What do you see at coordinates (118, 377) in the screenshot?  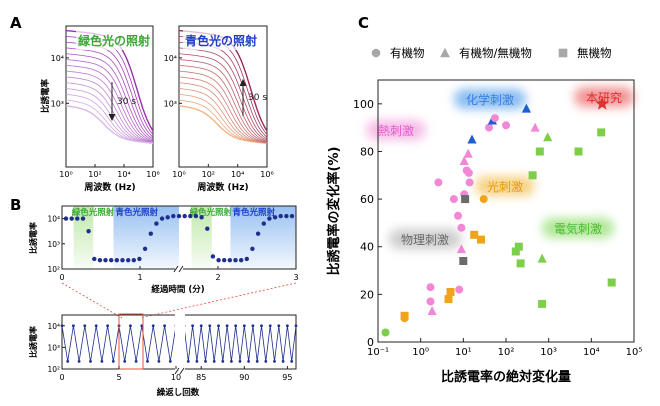 I see `x-tick-label: 5` at bounding box center [118, 377].